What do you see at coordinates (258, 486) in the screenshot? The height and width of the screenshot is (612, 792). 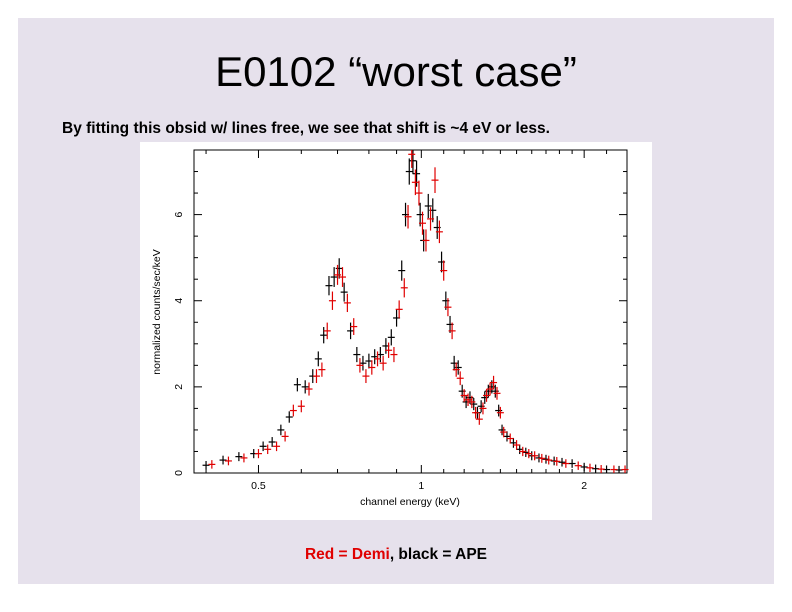 I see `x-tick-label: 0.5` at bounding box center [258, 486].